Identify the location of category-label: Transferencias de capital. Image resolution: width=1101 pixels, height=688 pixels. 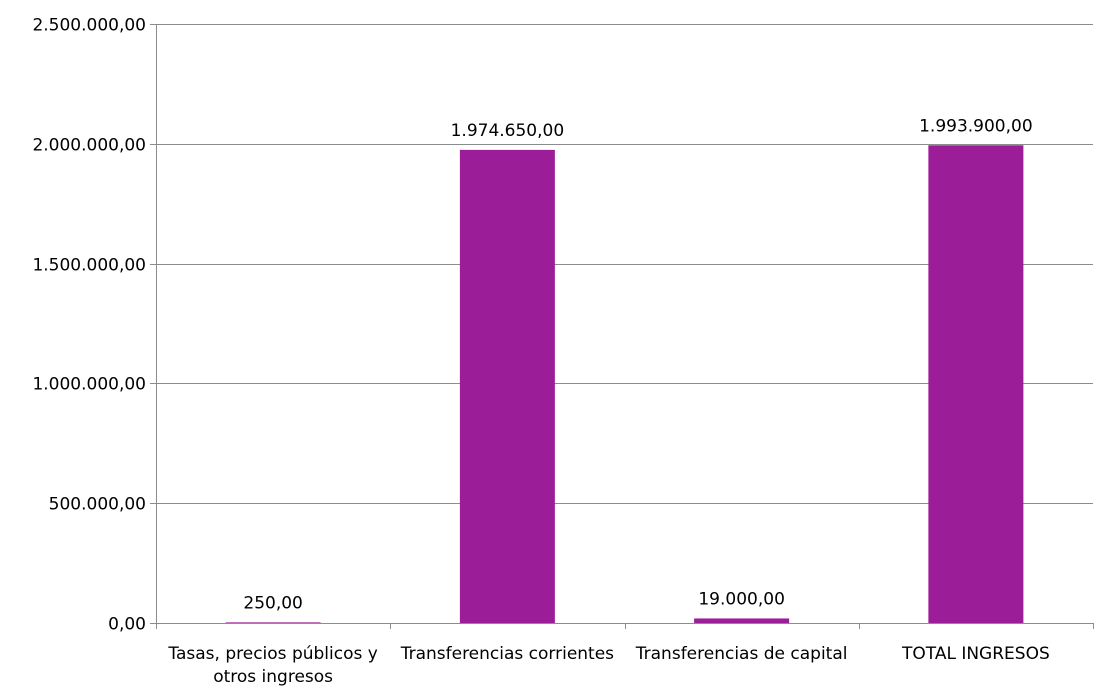
(741, 654).